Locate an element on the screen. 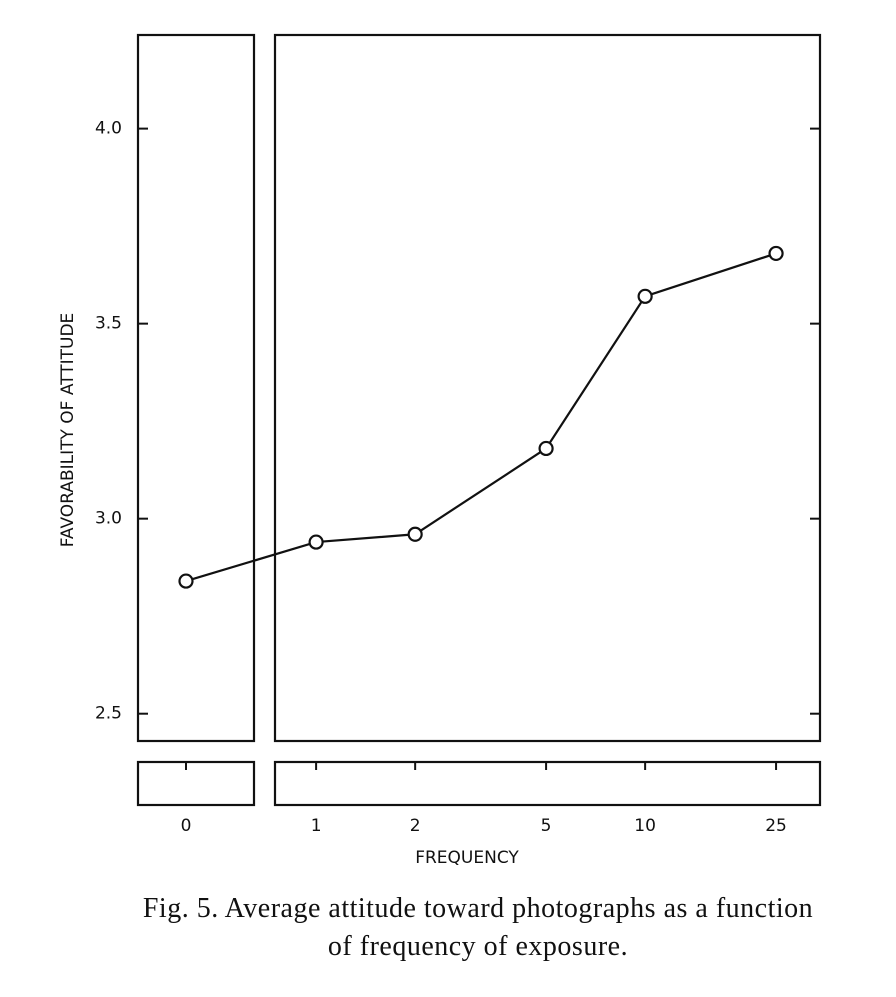 Image resolution: width=896 pixels, height=997 pixels. break-panel is located at coordinates (196, 388).